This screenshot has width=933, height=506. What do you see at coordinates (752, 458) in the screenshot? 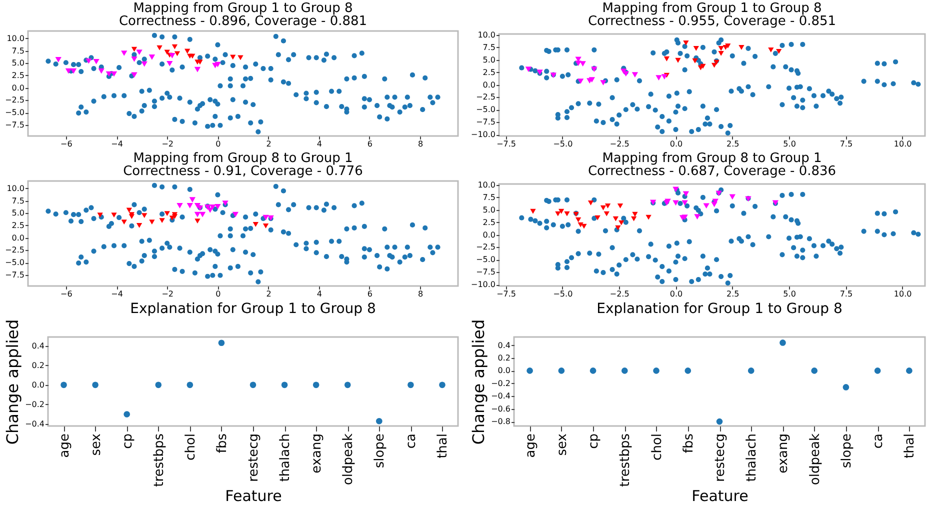
I see `x-tick-label: thalach` at bounding box center [752, 458].